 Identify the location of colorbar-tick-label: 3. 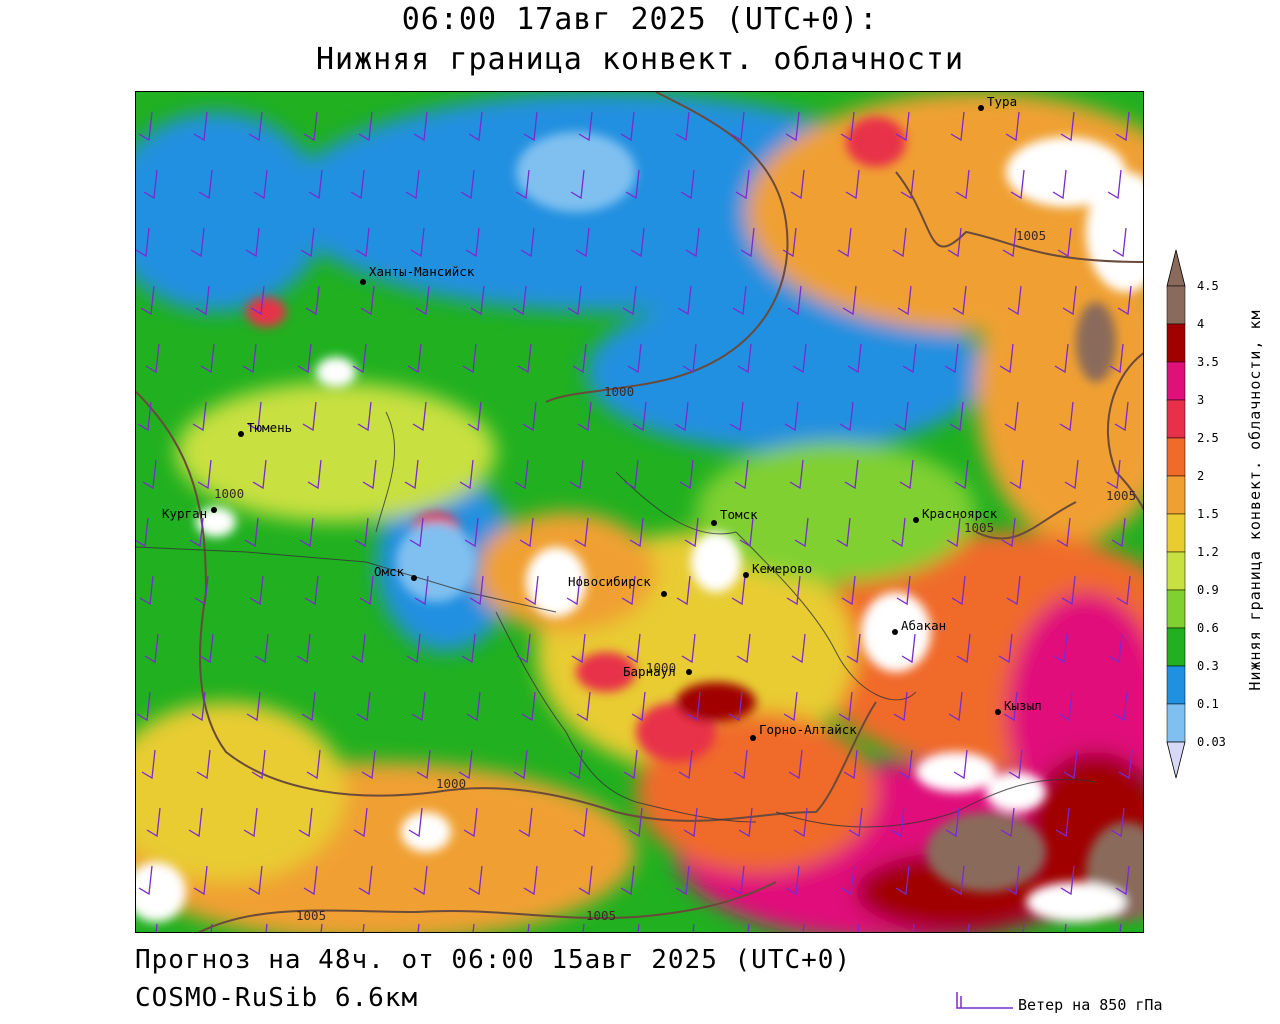
(1200, 400).